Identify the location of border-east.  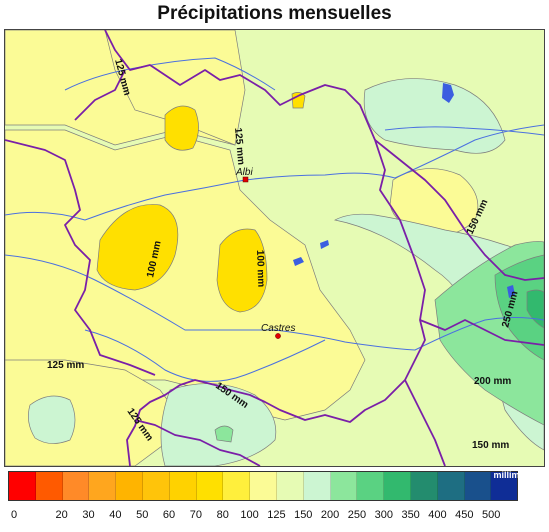
(481, 332).